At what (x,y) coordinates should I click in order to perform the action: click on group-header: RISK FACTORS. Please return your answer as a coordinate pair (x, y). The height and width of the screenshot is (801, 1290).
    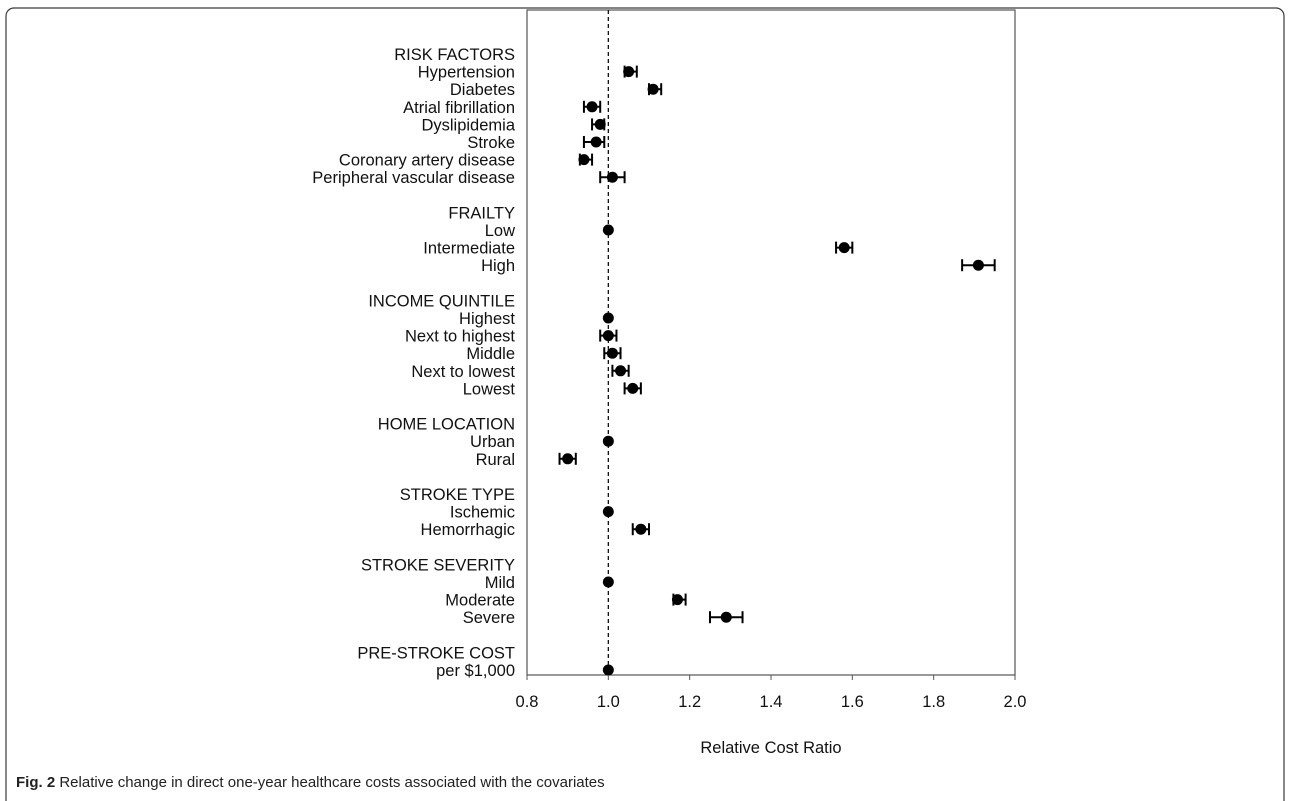
    Looking at the image, I should click on (454, 55).